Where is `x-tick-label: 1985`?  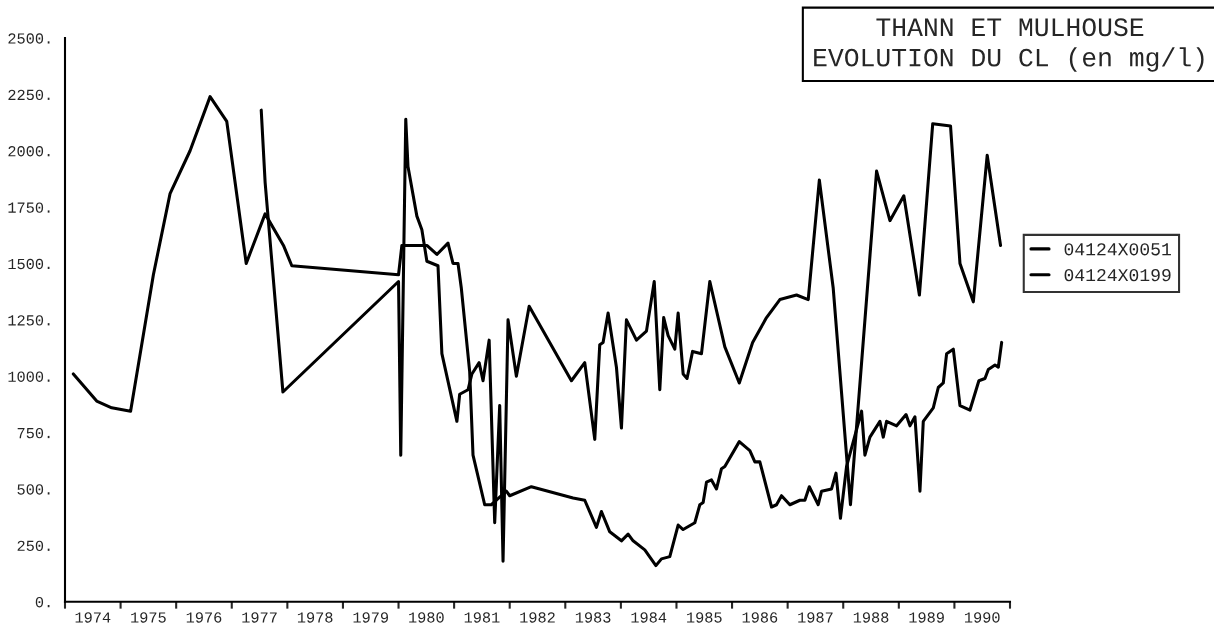
x-tick-label: 1985 is located at coordinates (704, 617).